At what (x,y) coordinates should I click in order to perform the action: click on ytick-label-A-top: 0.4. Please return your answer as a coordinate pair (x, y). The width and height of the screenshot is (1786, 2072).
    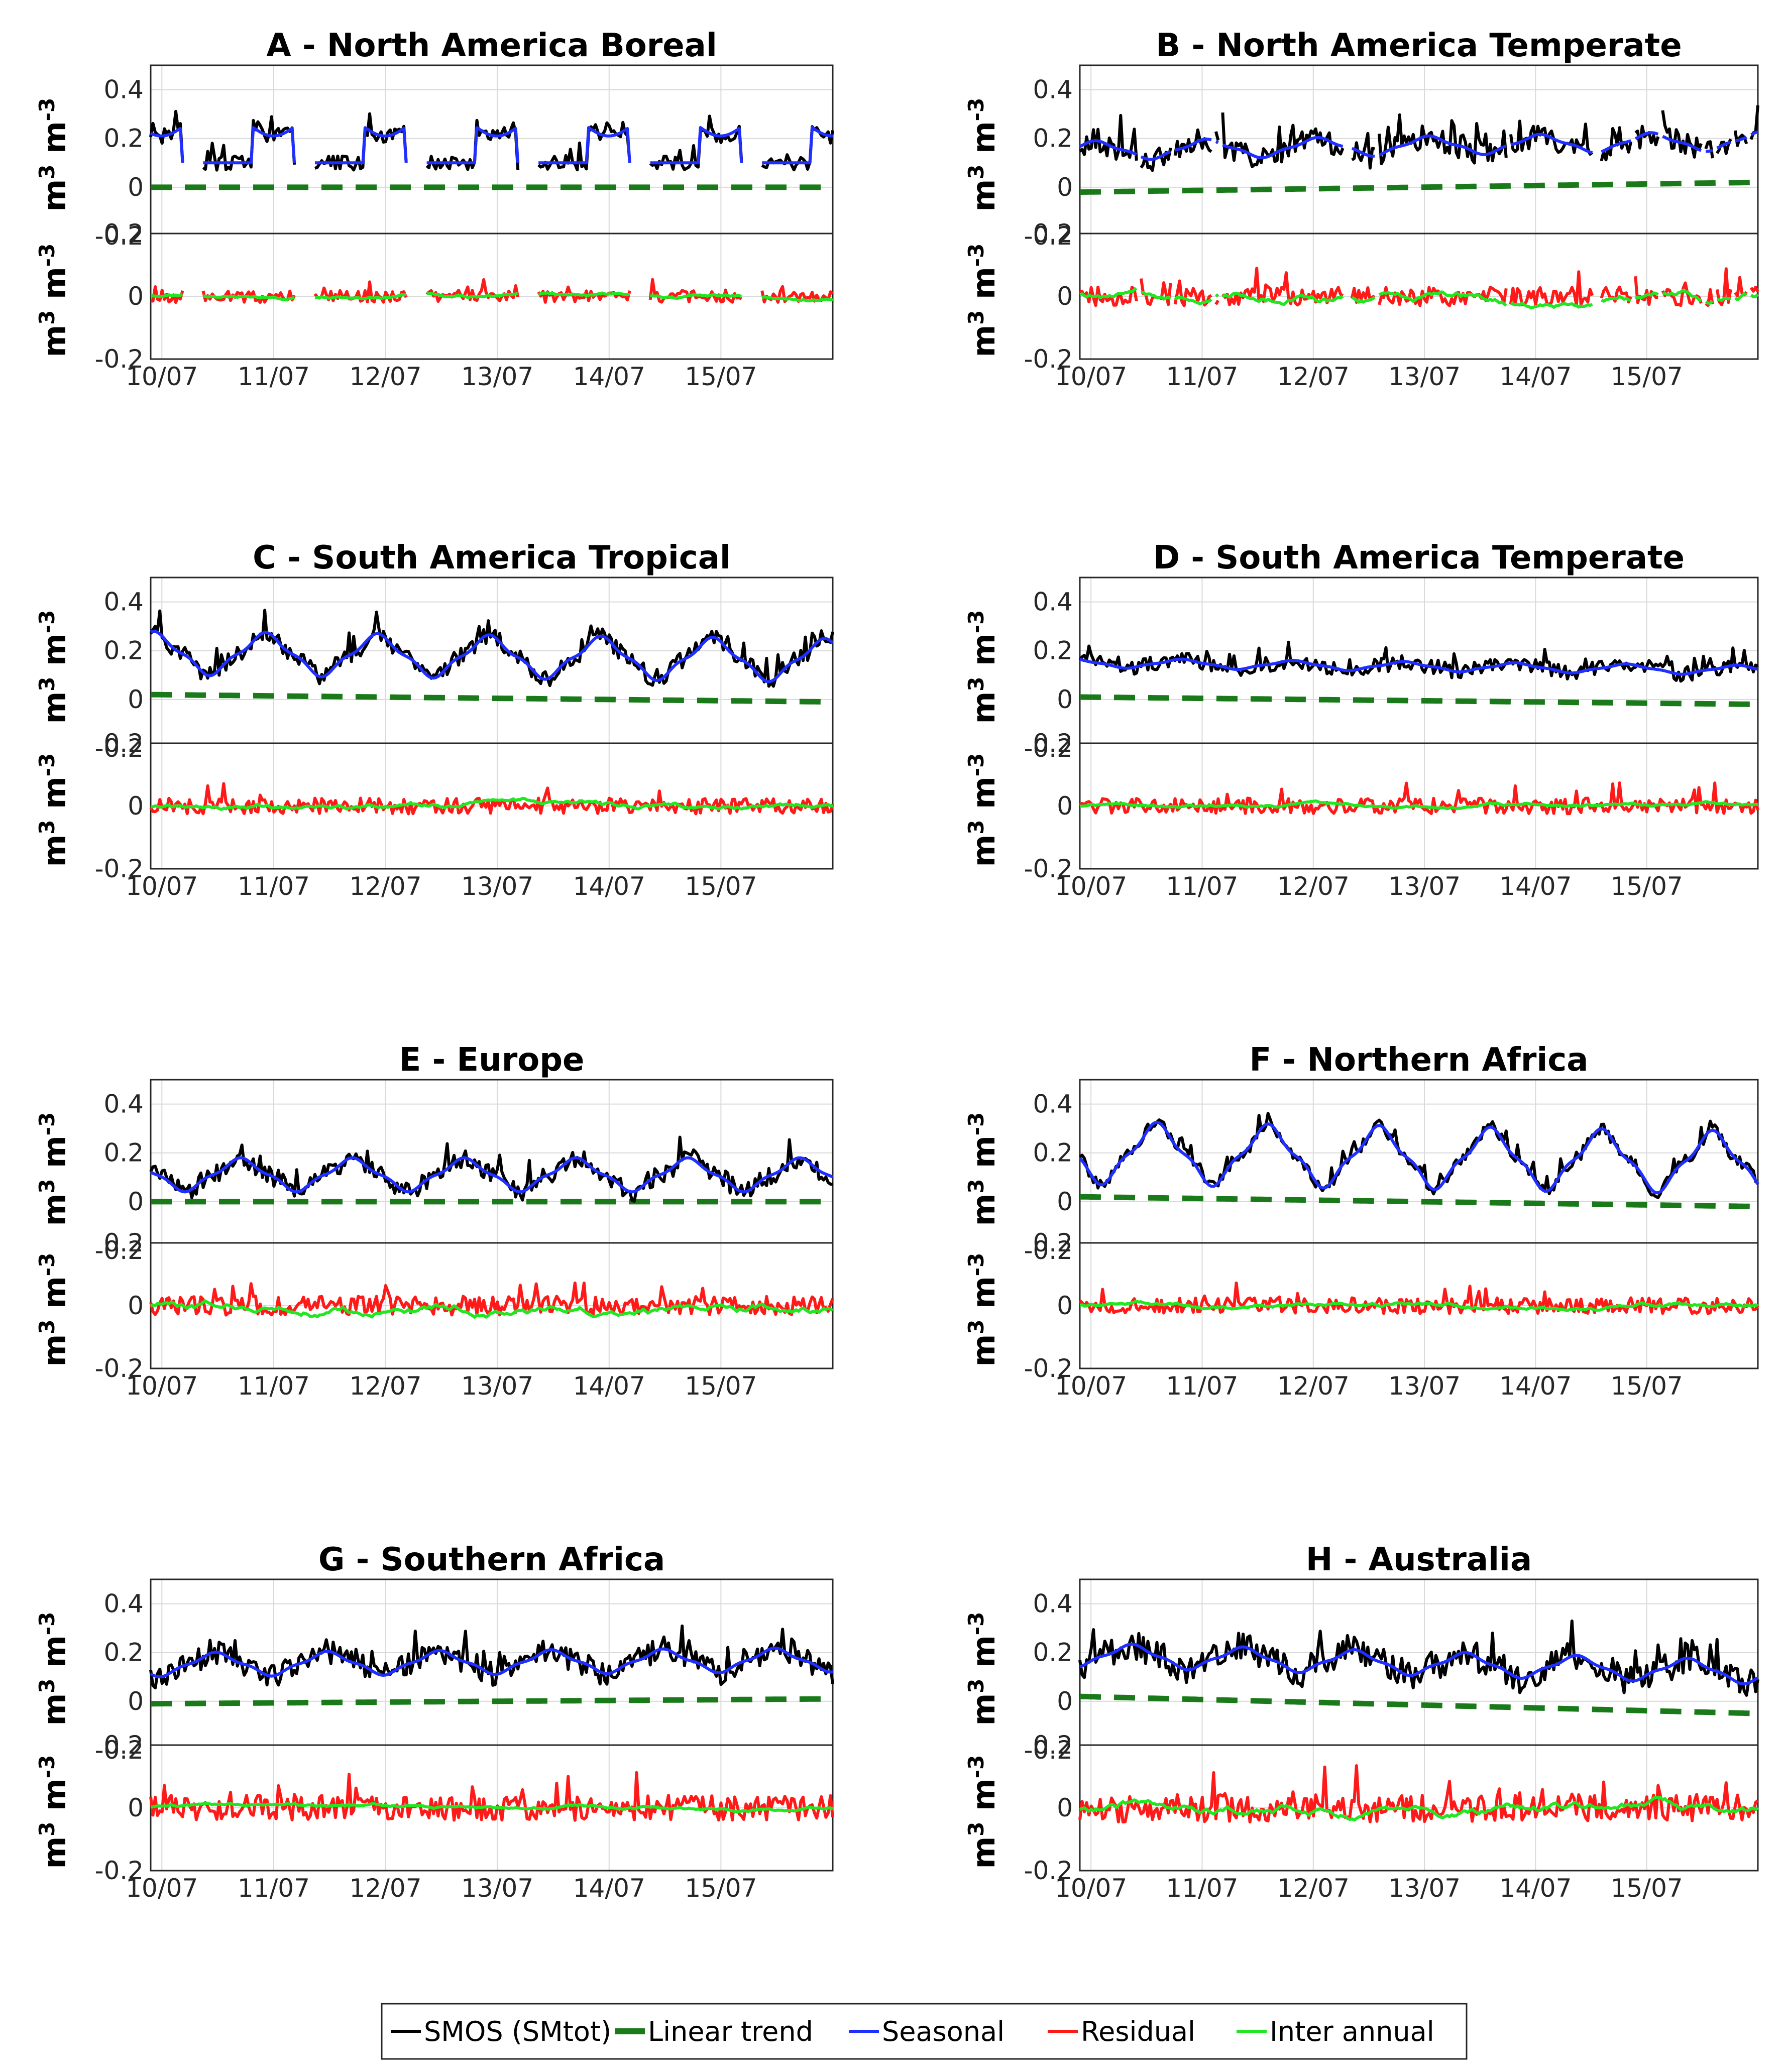
    Looking at the image, I should click on (124, 89).